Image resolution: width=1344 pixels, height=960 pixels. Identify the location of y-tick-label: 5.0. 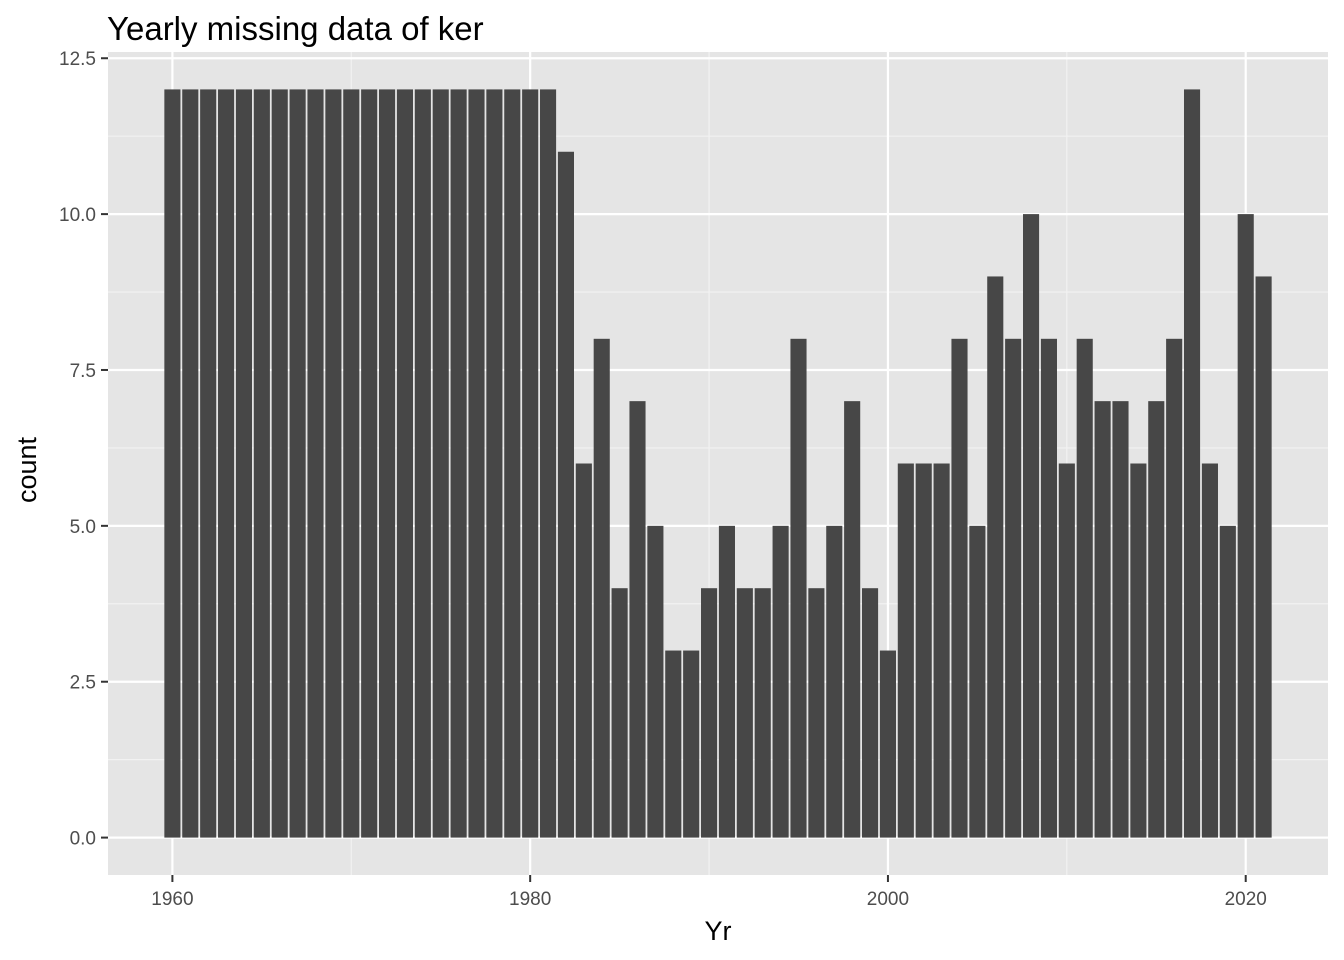
(83, 527).